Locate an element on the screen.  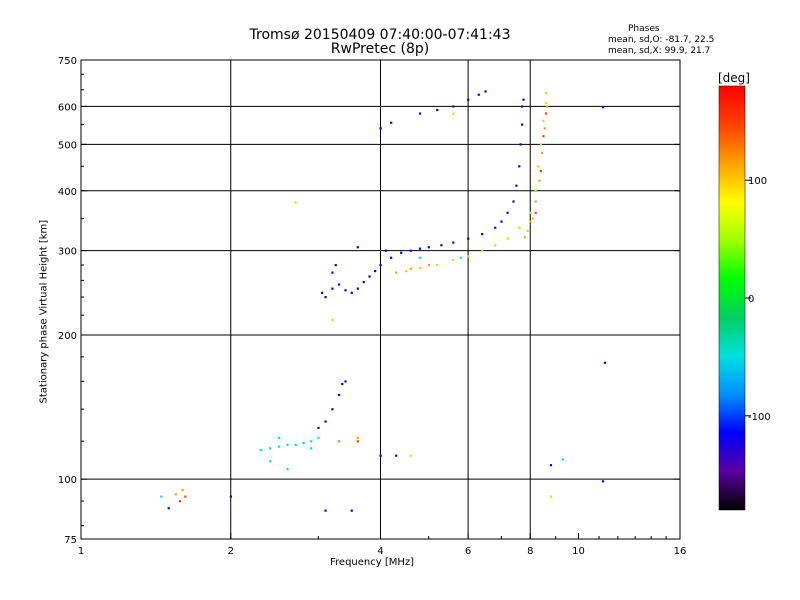
y-tick-label: 200 is located at coordinates (67, 336).